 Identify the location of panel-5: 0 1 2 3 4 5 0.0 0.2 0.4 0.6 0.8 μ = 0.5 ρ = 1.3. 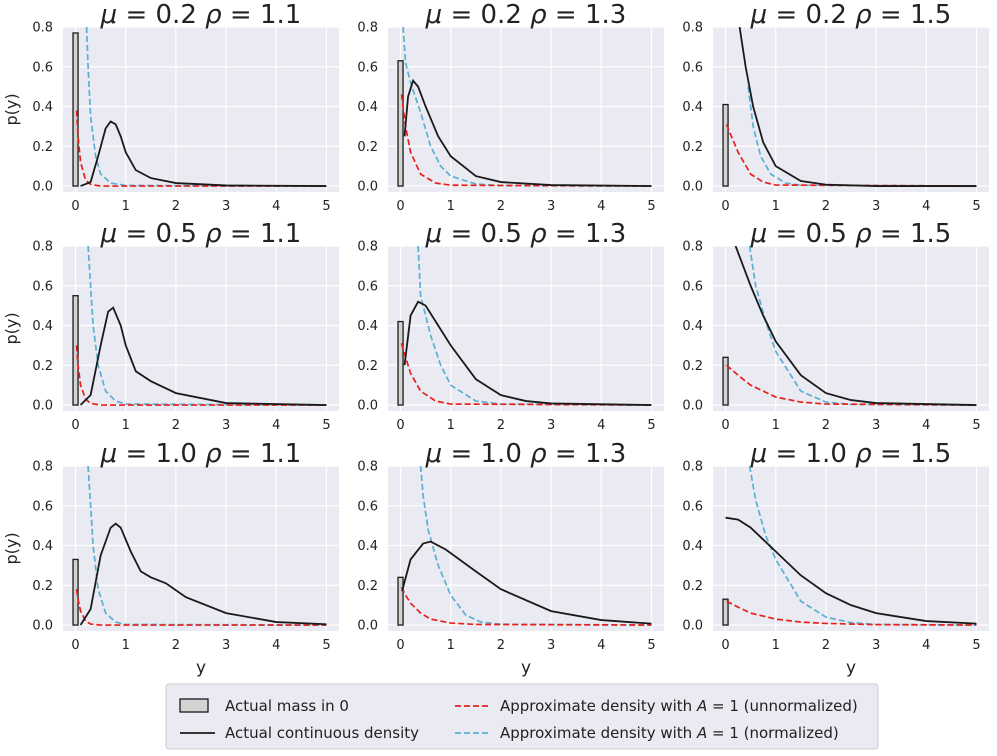
(510, 326).